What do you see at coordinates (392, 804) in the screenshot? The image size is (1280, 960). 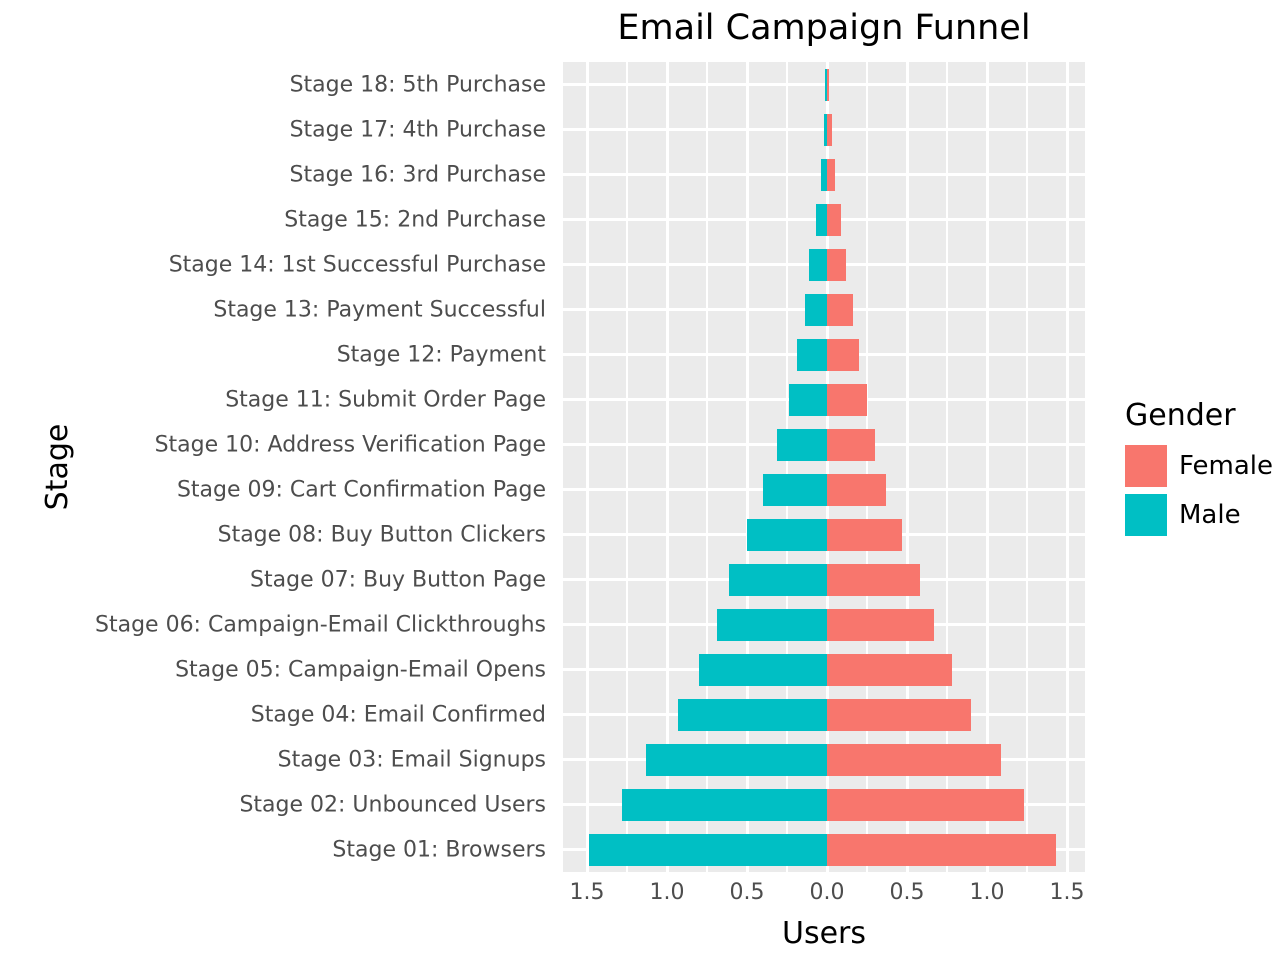 I see `y-tick-label: Stage 02: Unbounced Users` at bounding box center [392, 804].